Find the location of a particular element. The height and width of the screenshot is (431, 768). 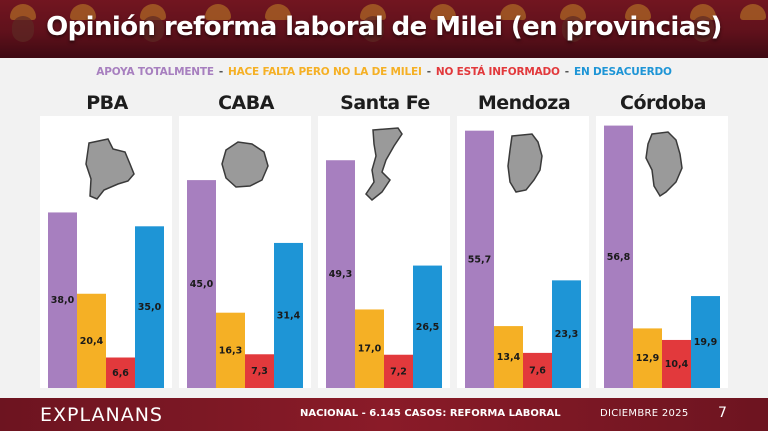

data-label-santa-fe-apoya-totalmente: 49,3 is located at coordinates (340, 274).